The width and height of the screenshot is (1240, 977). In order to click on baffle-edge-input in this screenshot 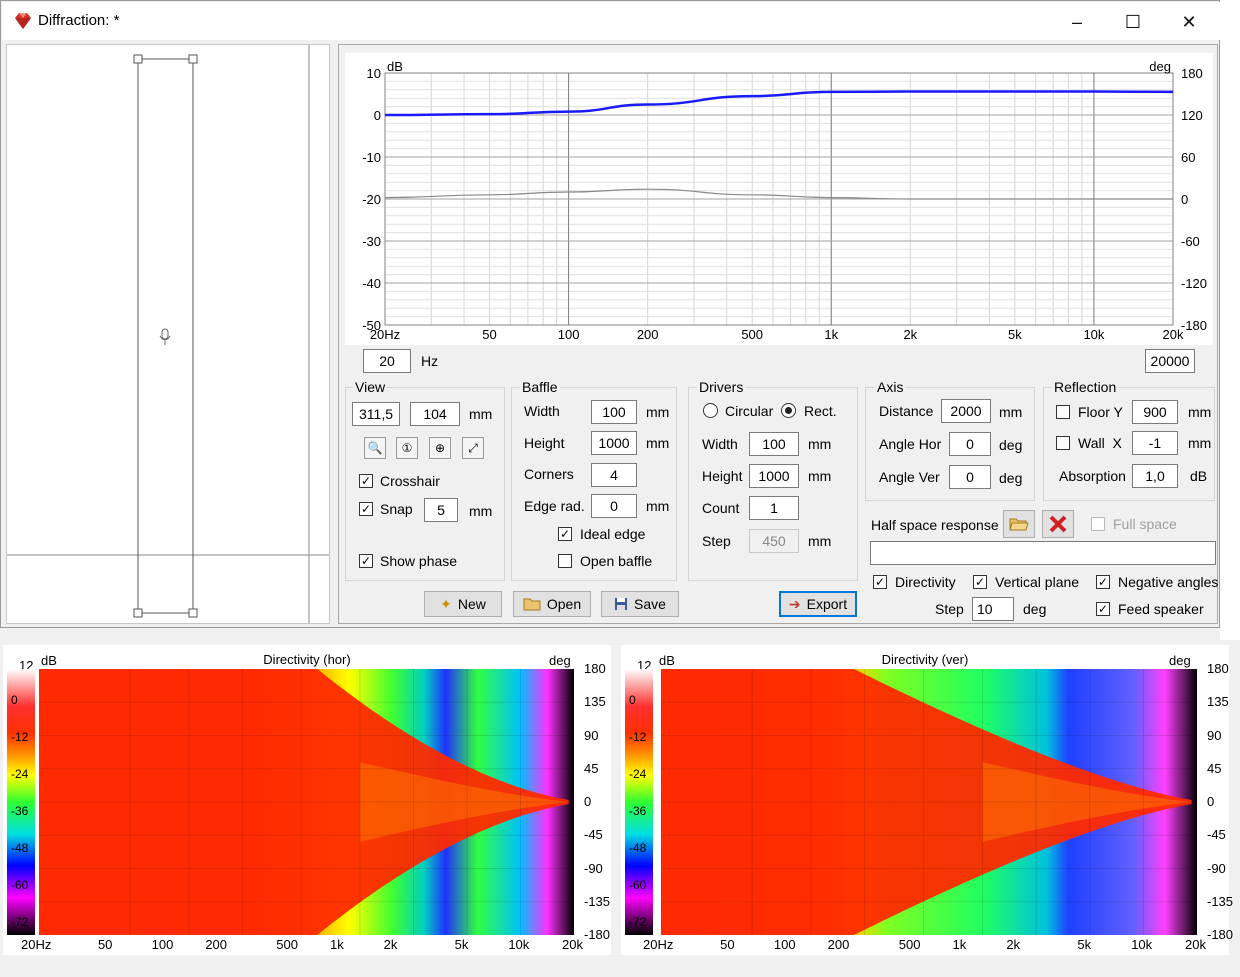, I will do `click(614, 506)`.